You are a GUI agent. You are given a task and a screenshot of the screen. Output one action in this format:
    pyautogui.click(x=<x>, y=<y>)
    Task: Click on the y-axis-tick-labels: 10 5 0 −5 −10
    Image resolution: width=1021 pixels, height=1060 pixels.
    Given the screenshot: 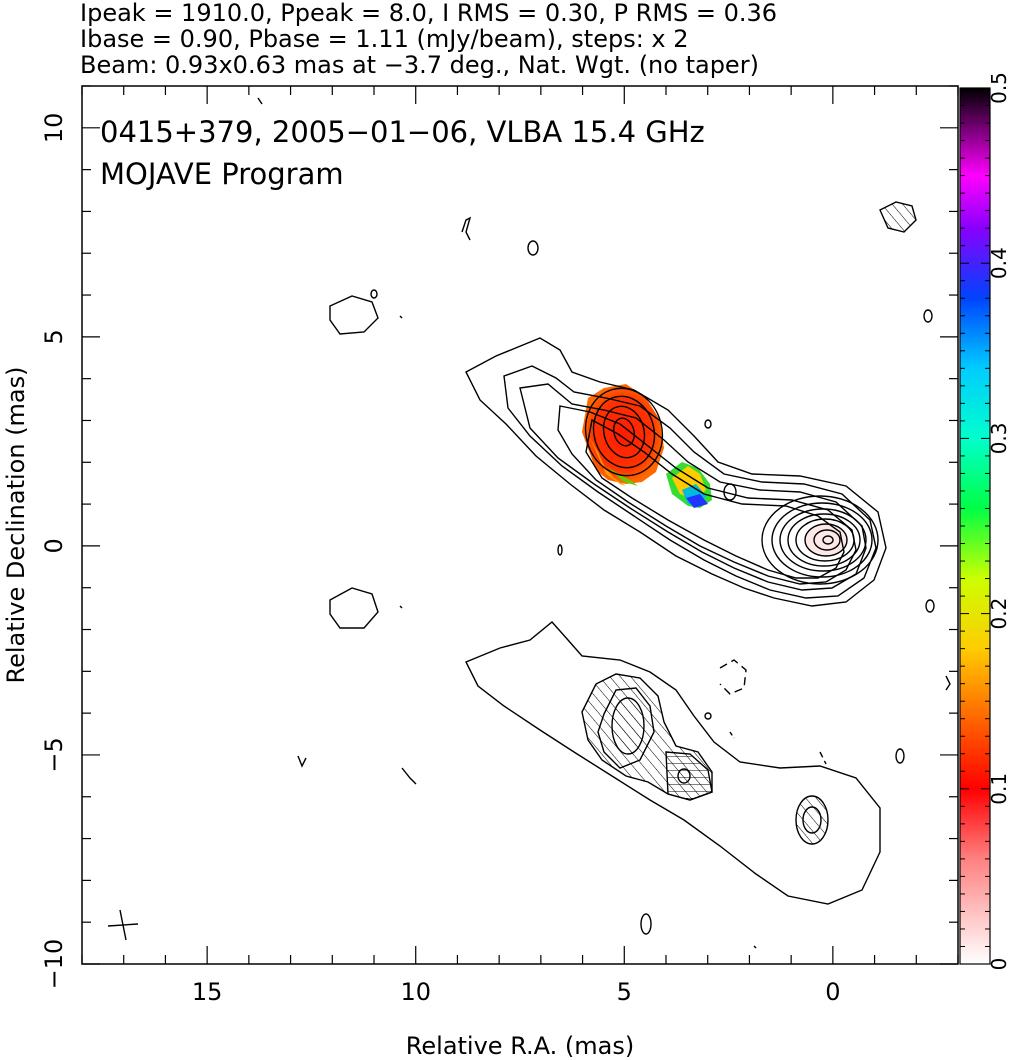 What is the action you would take?
    pyautogui.click(x=54, y=551)
    